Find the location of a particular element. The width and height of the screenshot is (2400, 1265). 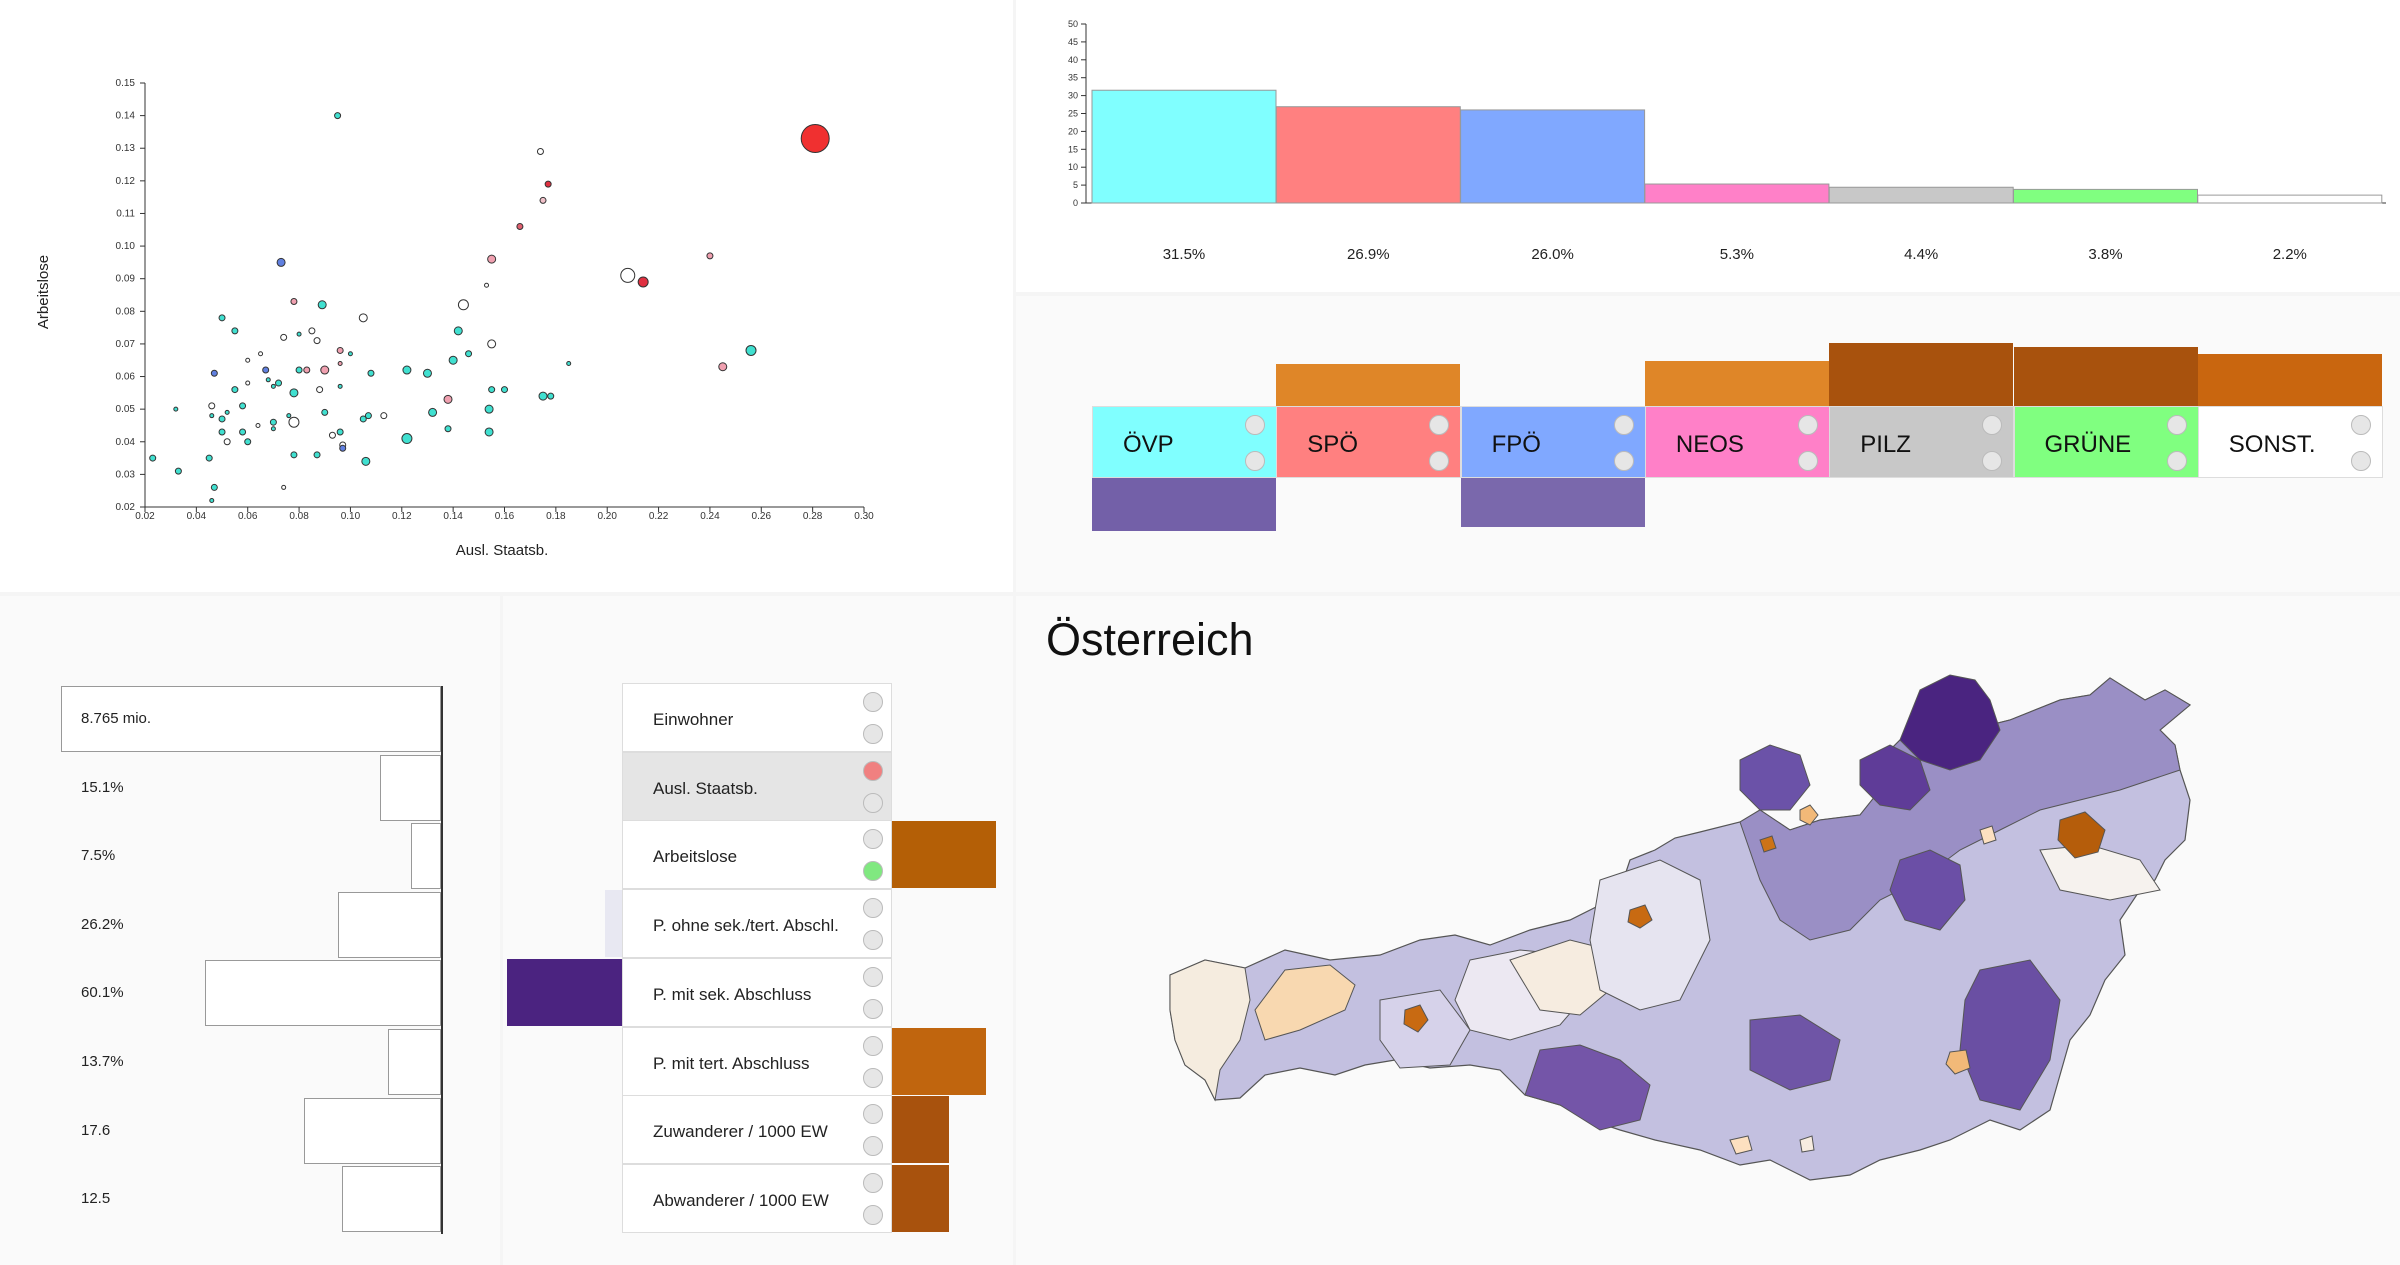

attribute-row: Zuwanderer / 1000 EW is located at coordinates (757, 1130).